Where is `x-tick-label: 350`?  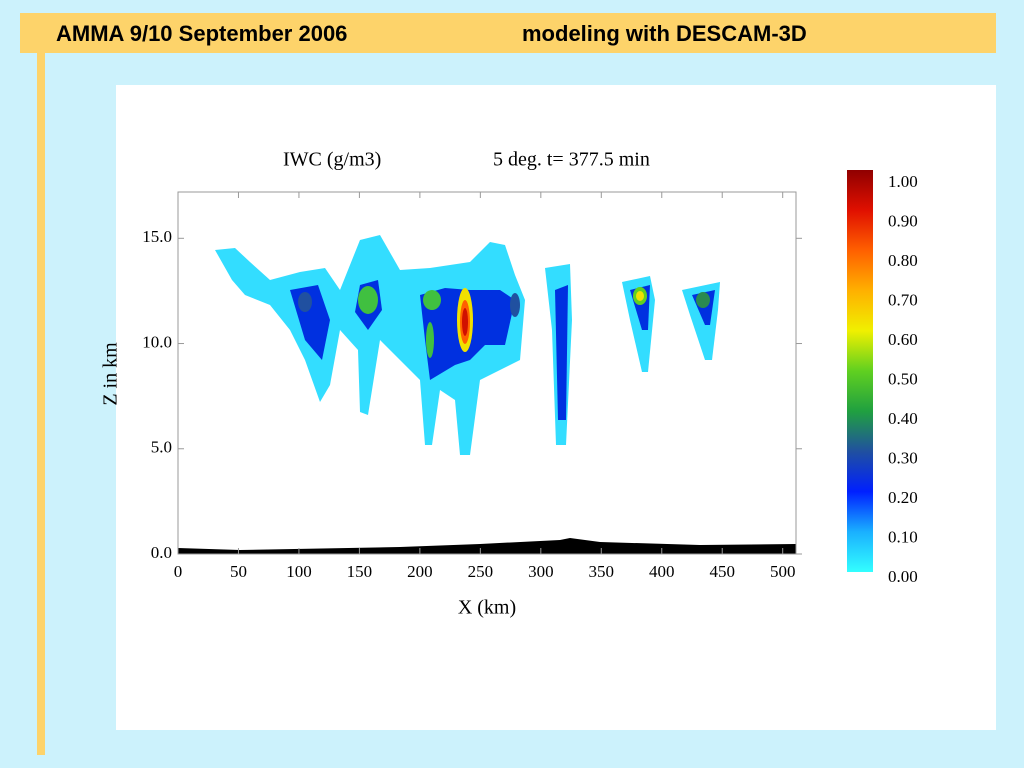 x-tick-label: 350 is located at coordinates (602, 571).